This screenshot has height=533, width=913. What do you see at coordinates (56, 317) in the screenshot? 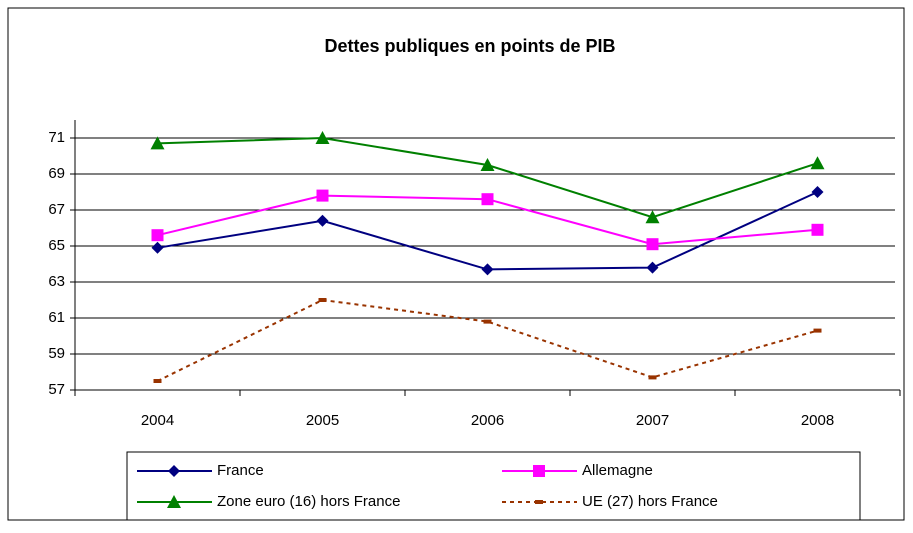
I see `y-tick-label: 61` at bounding box center [56, 317].